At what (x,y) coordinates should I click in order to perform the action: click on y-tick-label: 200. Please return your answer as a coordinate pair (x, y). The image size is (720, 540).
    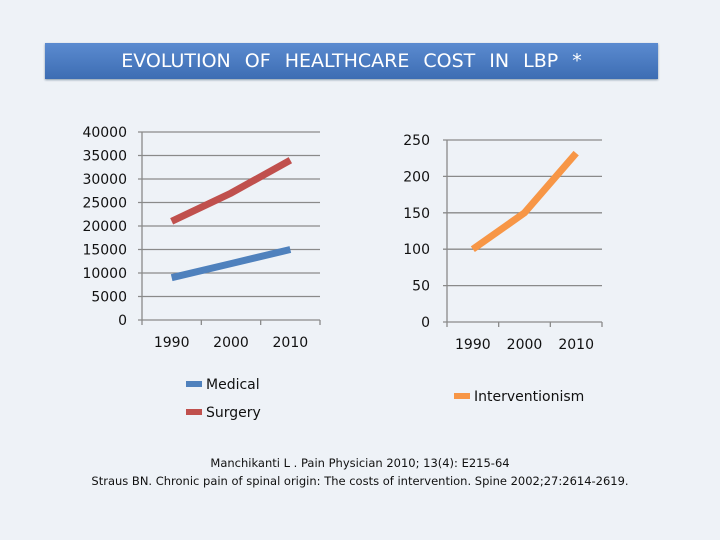
    Looking at the image, I should click on (416, 177).